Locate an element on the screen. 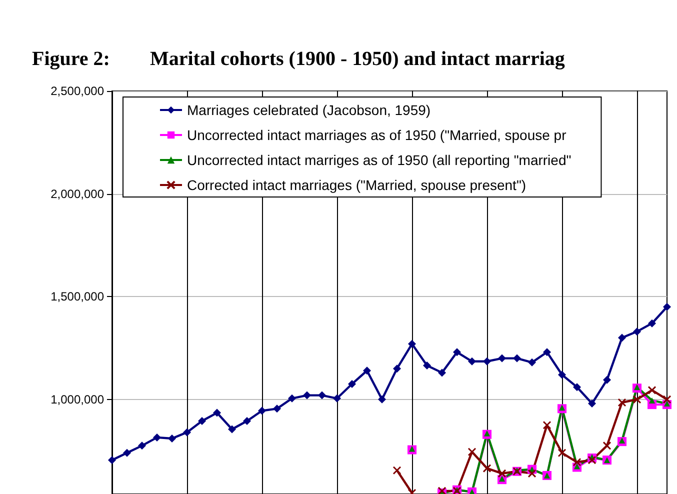 Image resolution: width=677 pixels, height=494 pixels. y-tick-label: 2,500,000 is located at coordinates (77, 91).